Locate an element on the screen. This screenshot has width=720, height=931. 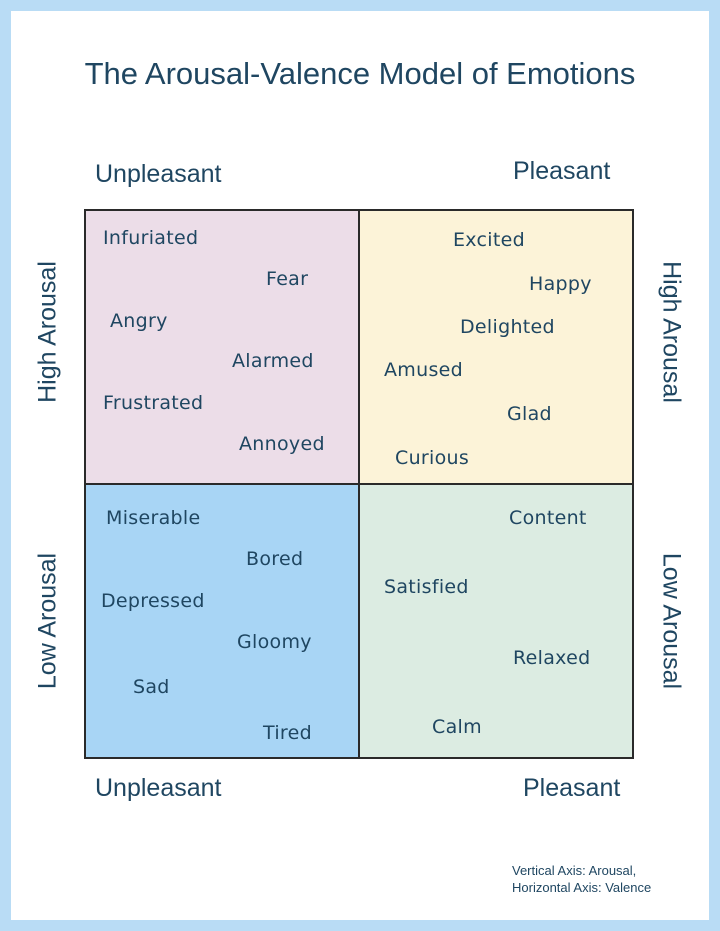
emotion-happy: Happy is located at coordinates (560, 284).